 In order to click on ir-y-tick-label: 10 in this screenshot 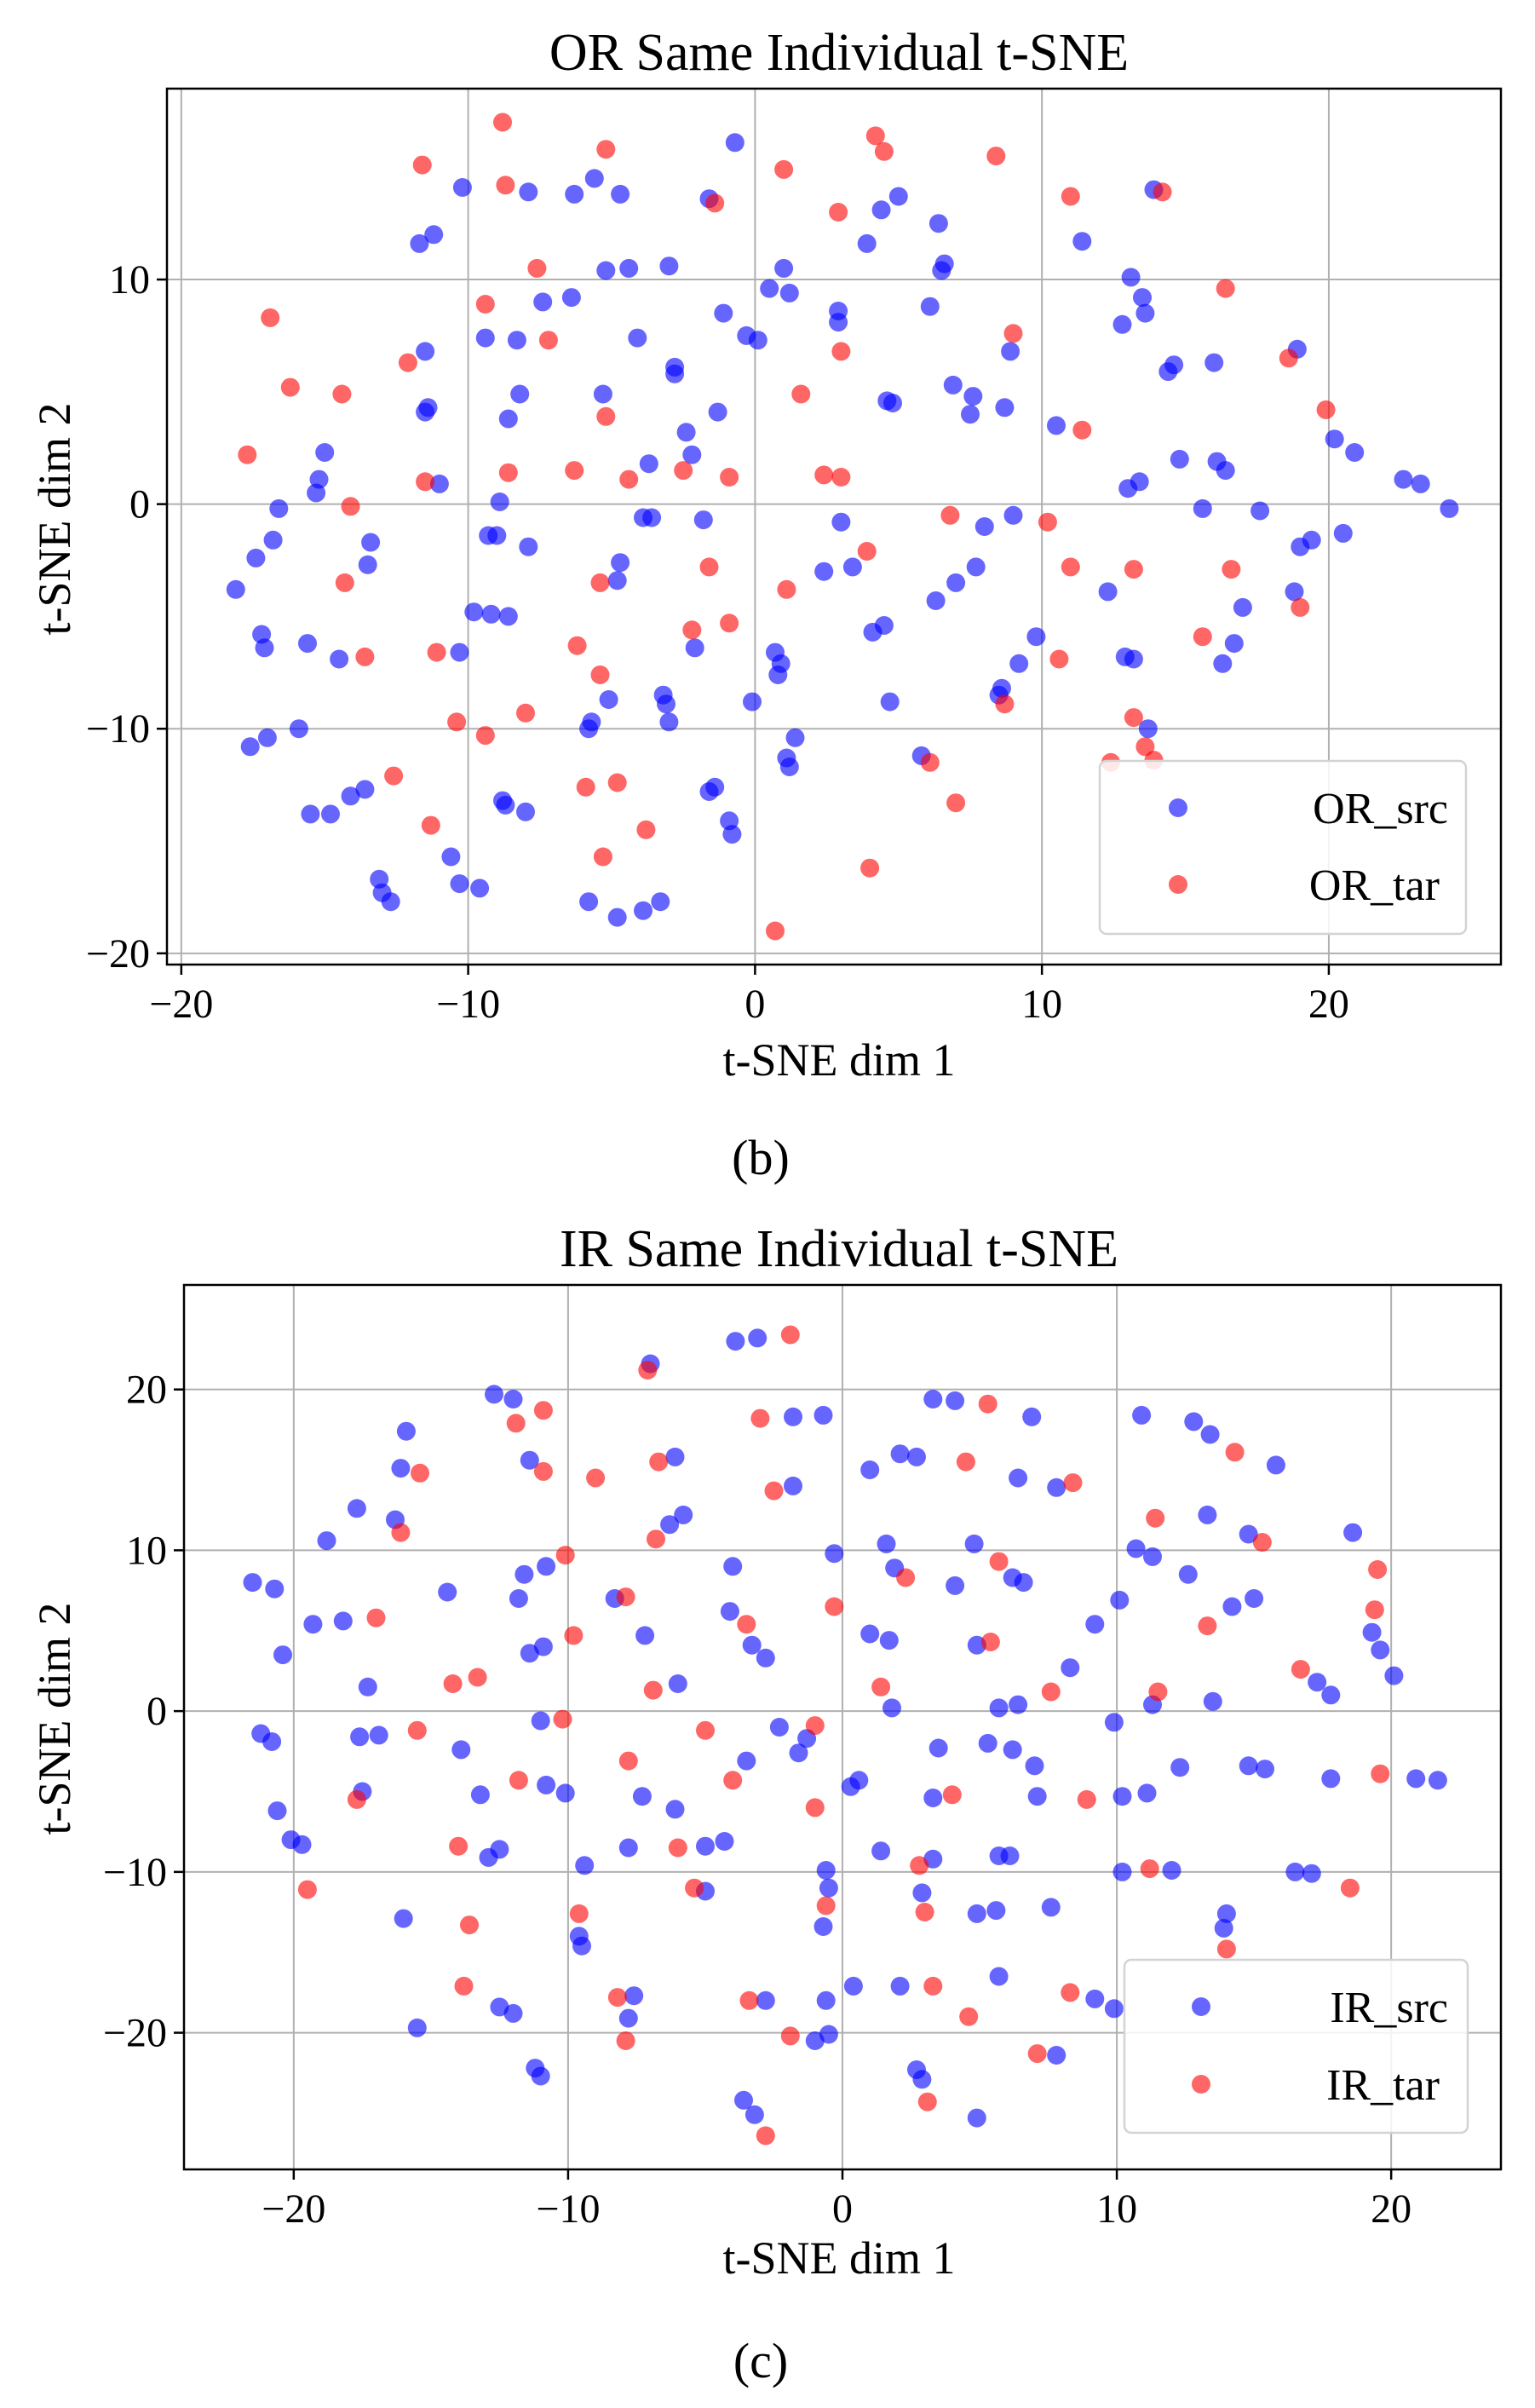, I will do `click(146, 1550)`.